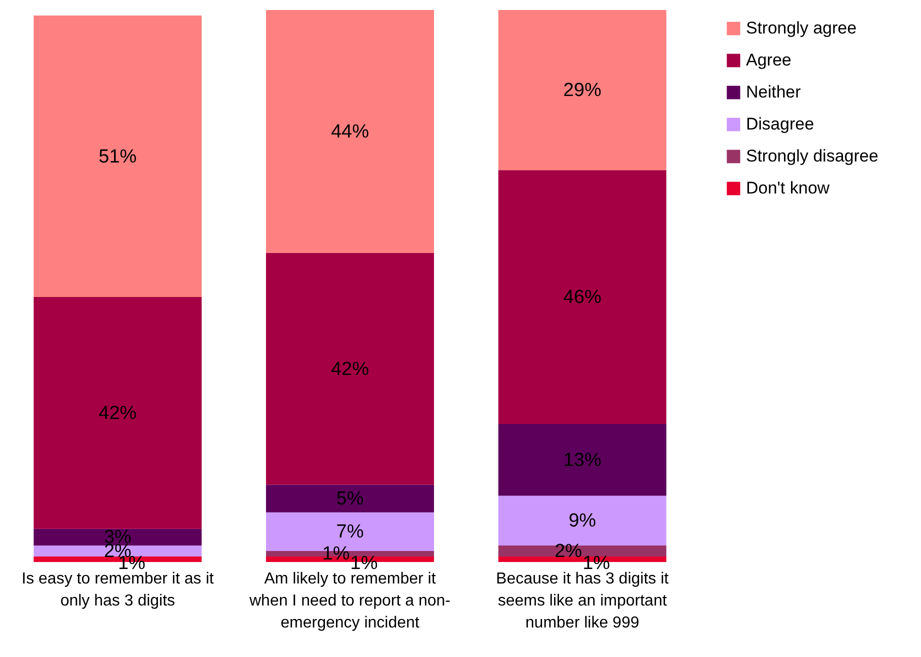 The width and height of the screenshot is (921, 657). Describe the element at coordinates (774, 92) in the screenshot. I see `legend-label: Neither` at that location.